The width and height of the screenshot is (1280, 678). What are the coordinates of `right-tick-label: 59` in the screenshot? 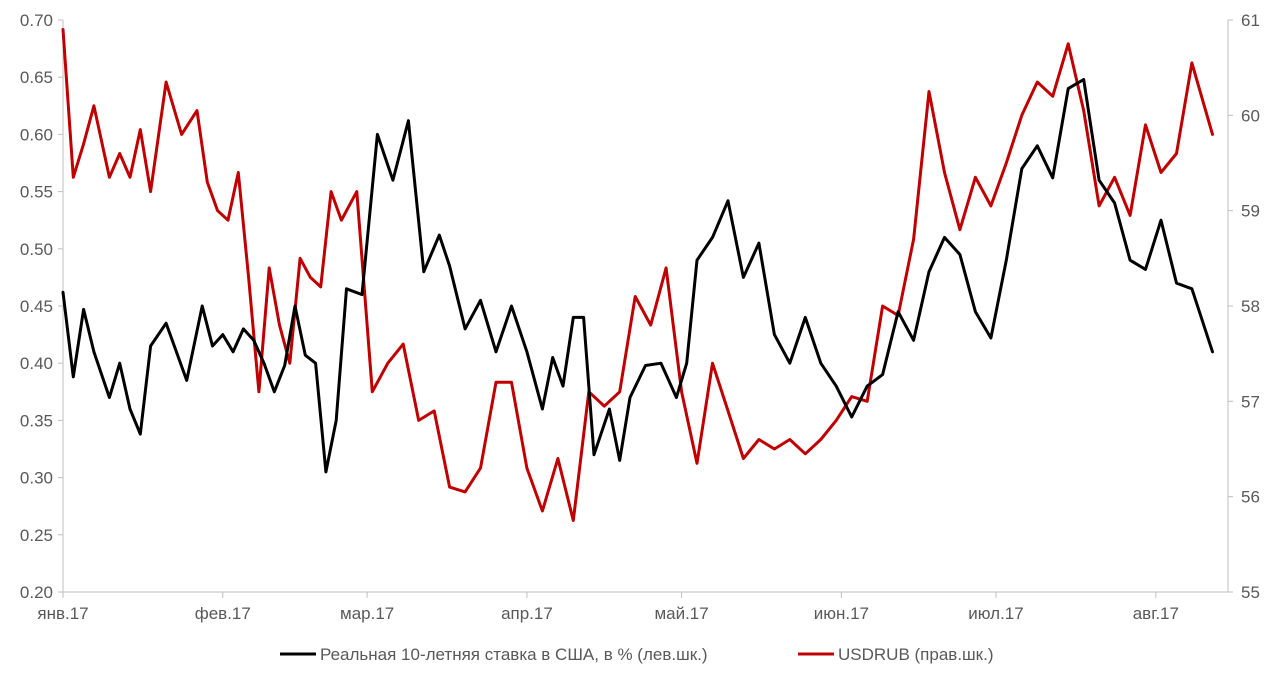 It's located at (1250, 211).